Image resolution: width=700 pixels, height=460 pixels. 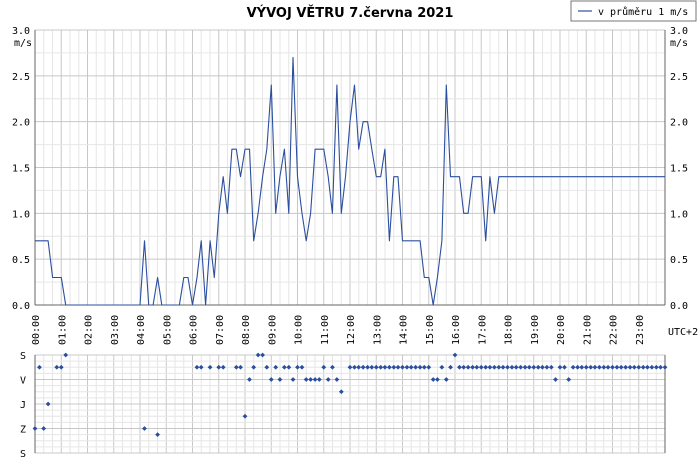 What do you see at coordinates (679, 214) in the screenshot?
I see `y-tick-label-right: 1.0` at bounding box center [679, 214].